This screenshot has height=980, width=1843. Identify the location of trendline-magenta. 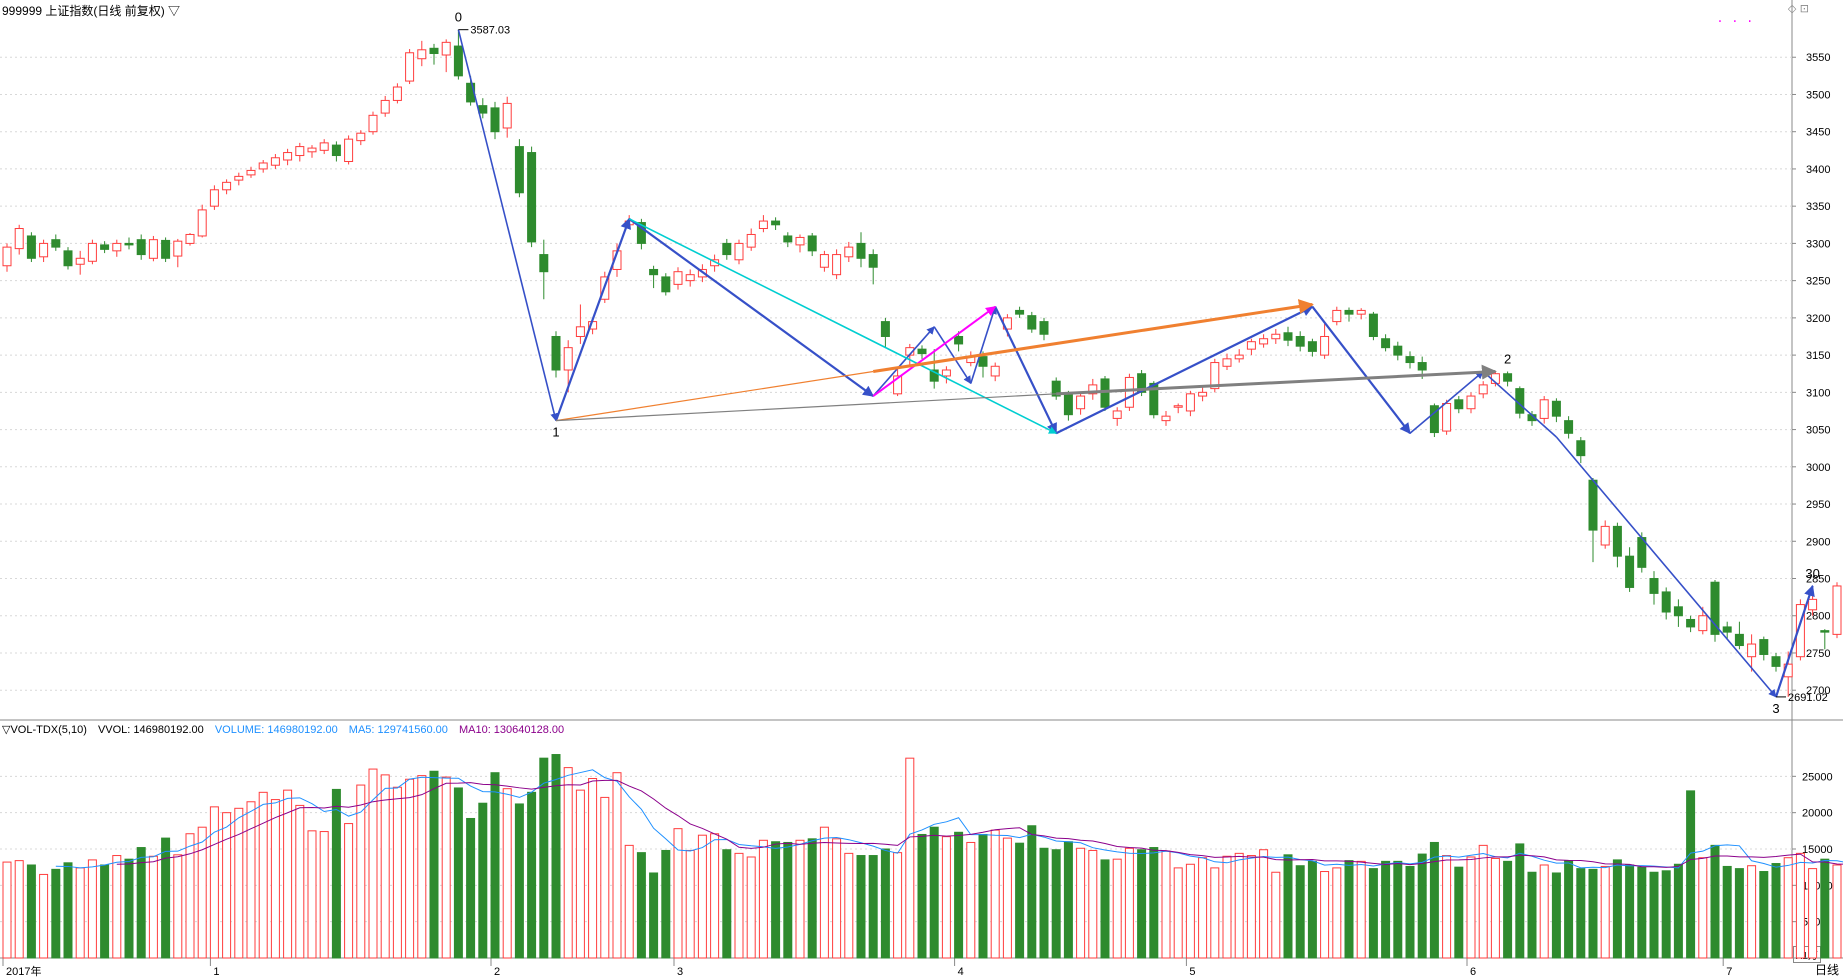
(934, 351).